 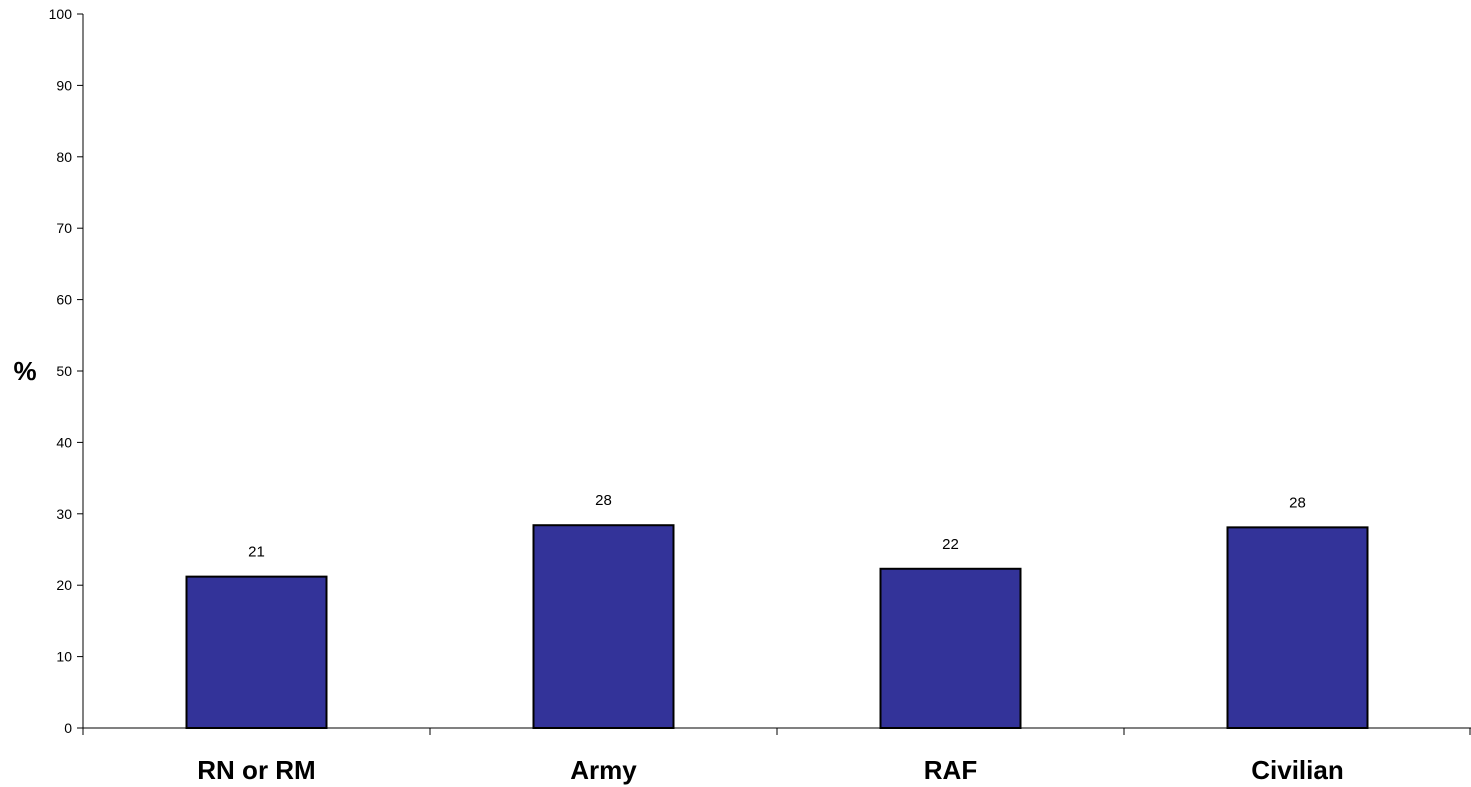 What do you see at coordinates (950, 544) in the screenshot?
I see `data-label: 22` at bounding box center [950, 544].